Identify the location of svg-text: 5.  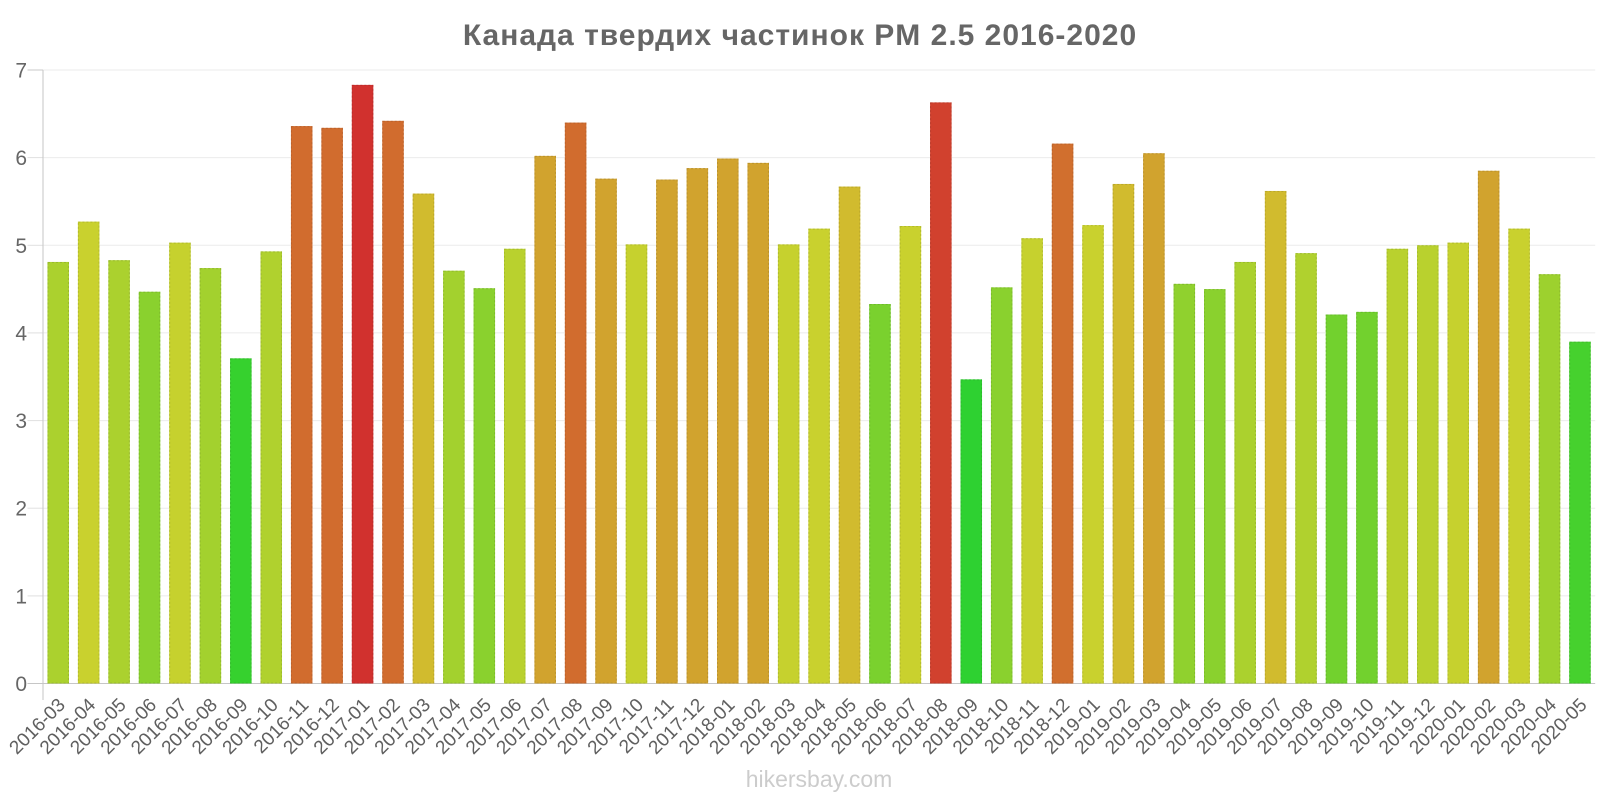
(21, 246).